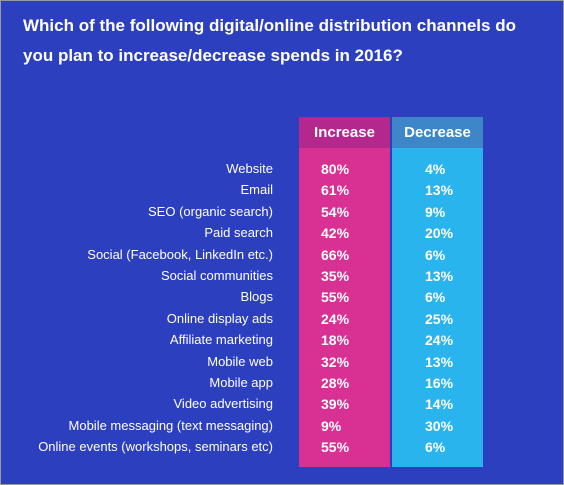 The width and height of the screenshot is (564, 485). I want to click on row-label: Video advertising, so click(223, 404).